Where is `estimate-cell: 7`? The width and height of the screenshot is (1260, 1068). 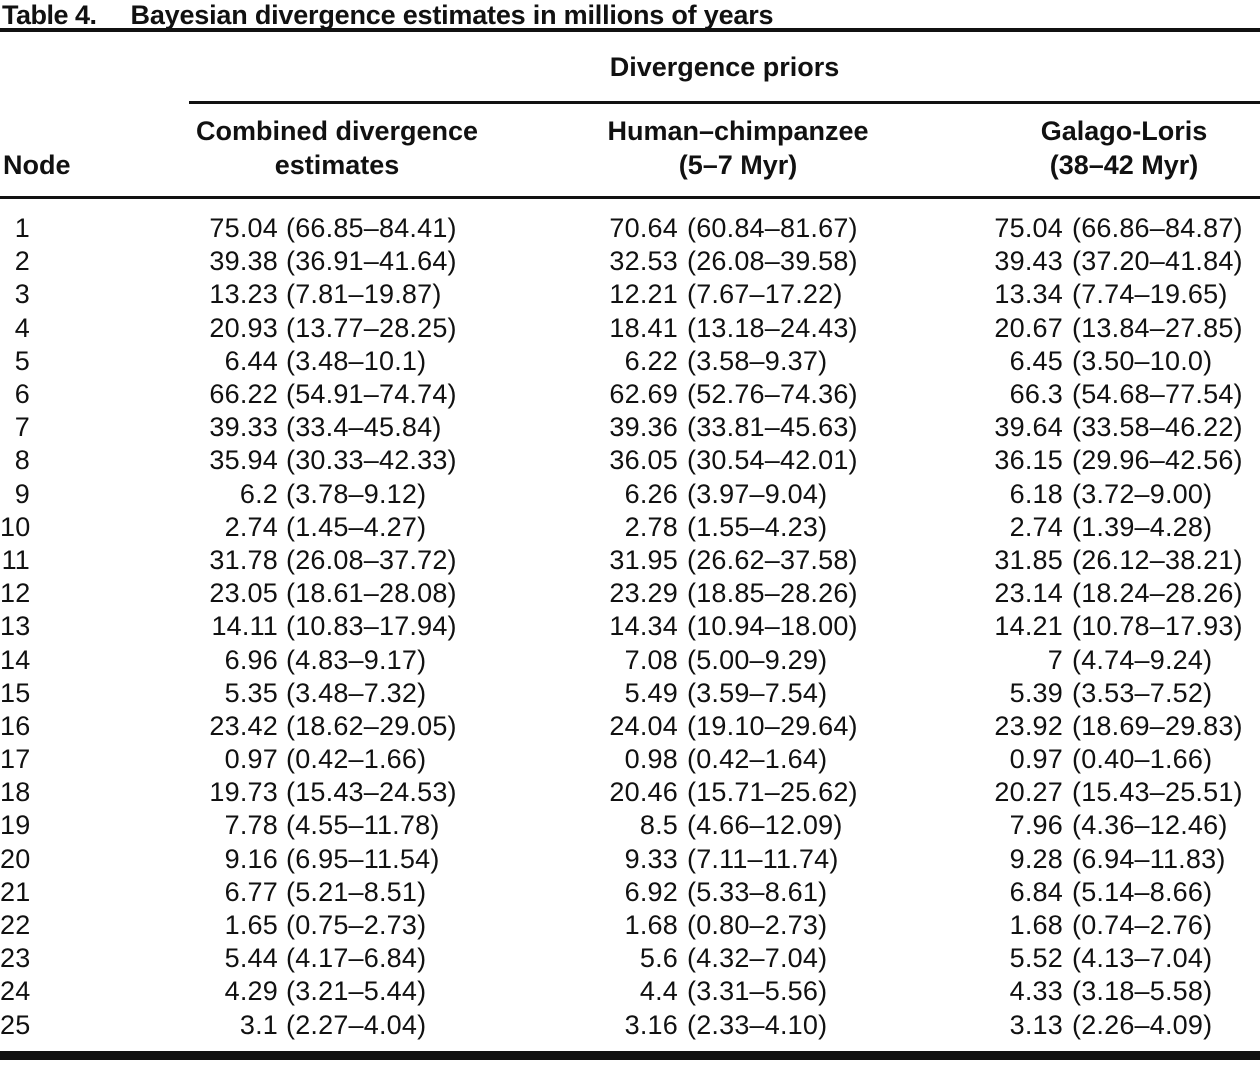
estimate-cell: 7 is located at coordinates (1055, 659).